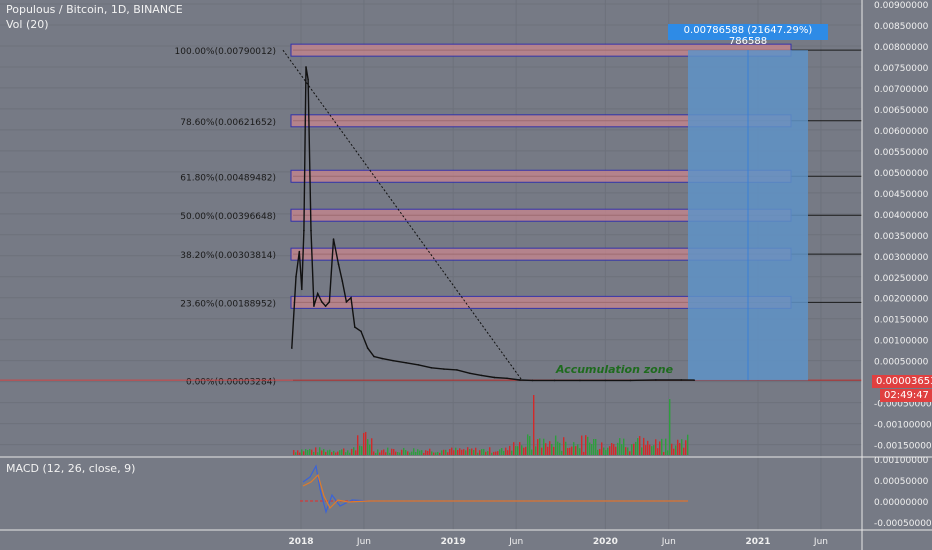 The height and width of the screenshot is (550, 932). Describe the element at coordinates (748, 215) in the screenshot. I see `measure-box` at that location.